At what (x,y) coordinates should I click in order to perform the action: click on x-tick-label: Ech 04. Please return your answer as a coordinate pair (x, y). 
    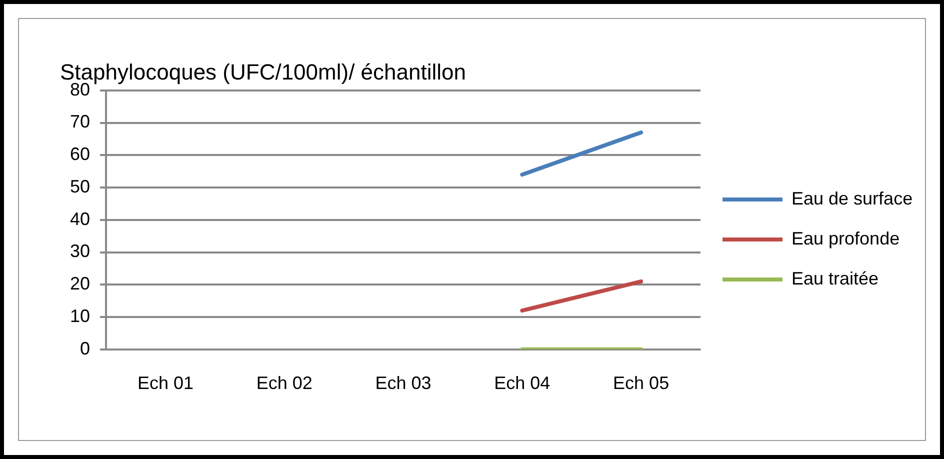
    Looking at the image, I should click on (522, 383).